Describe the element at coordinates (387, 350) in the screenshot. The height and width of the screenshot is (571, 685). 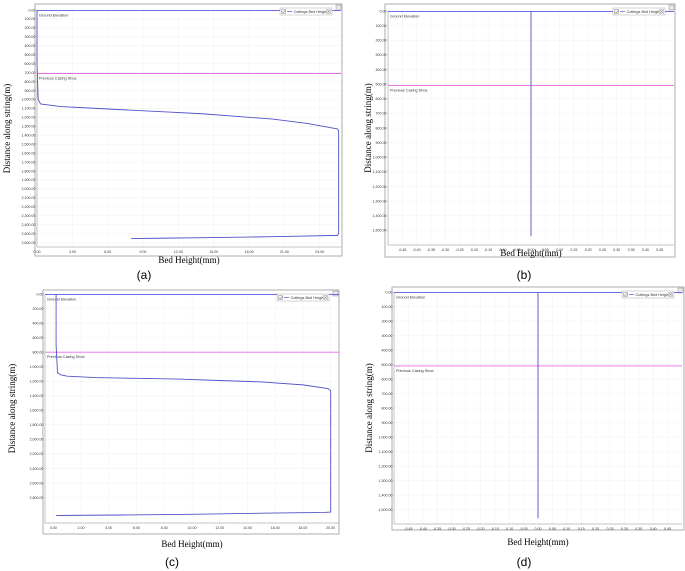
I see `y-tick-label: 400.00` at that location.